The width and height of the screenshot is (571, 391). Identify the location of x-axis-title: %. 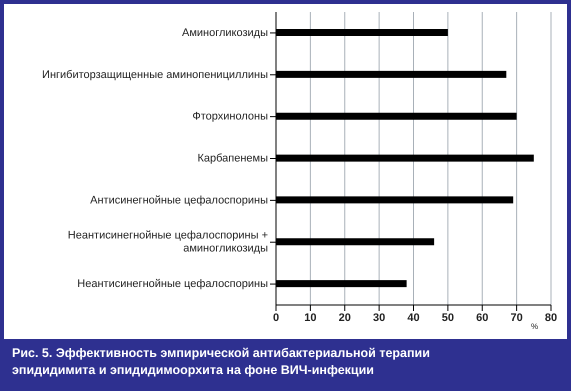
(534, 326).